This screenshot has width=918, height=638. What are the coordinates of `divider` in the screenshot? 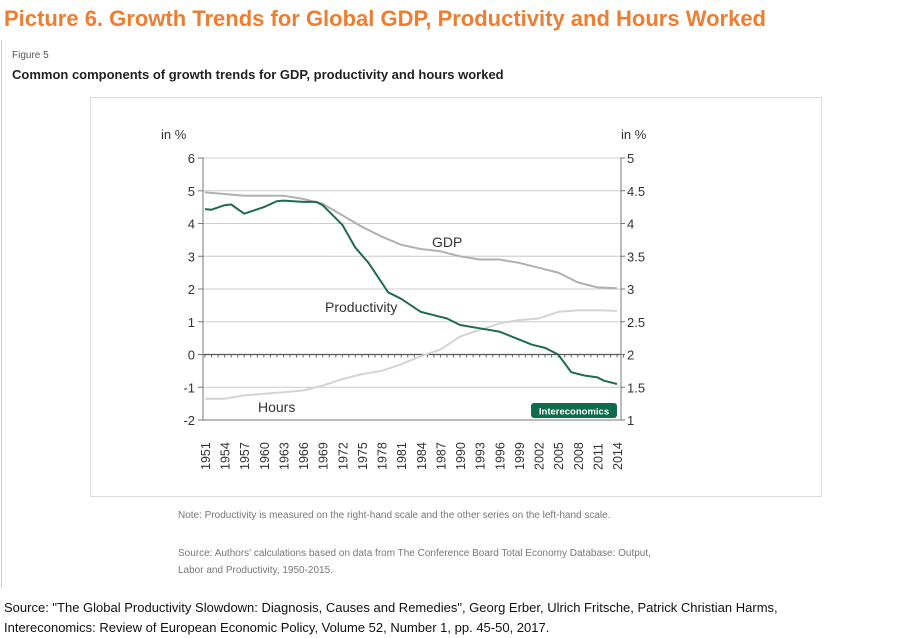 It's located at (1, 314).